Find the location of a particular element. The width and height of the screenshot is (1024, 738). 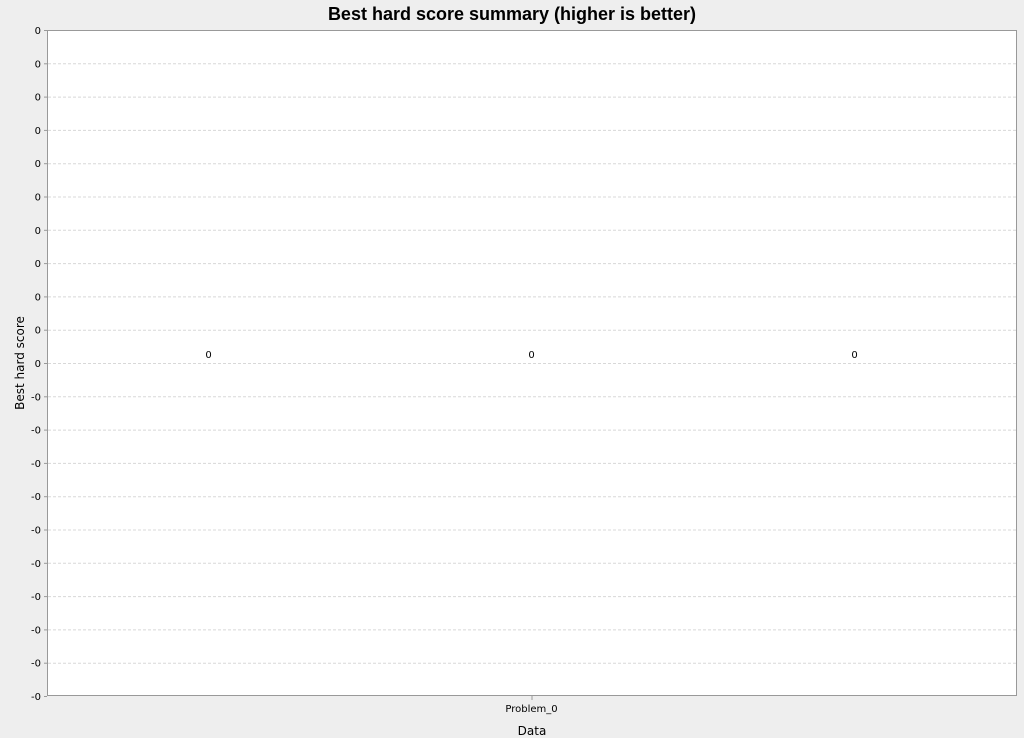

y-axis-ticks: 0 0 0 0 0 0 0 0 0 0 0 -0 -0 -0 -0 -0 -0 -0 -0 -0 -0 is located at coordinates (39, 364).